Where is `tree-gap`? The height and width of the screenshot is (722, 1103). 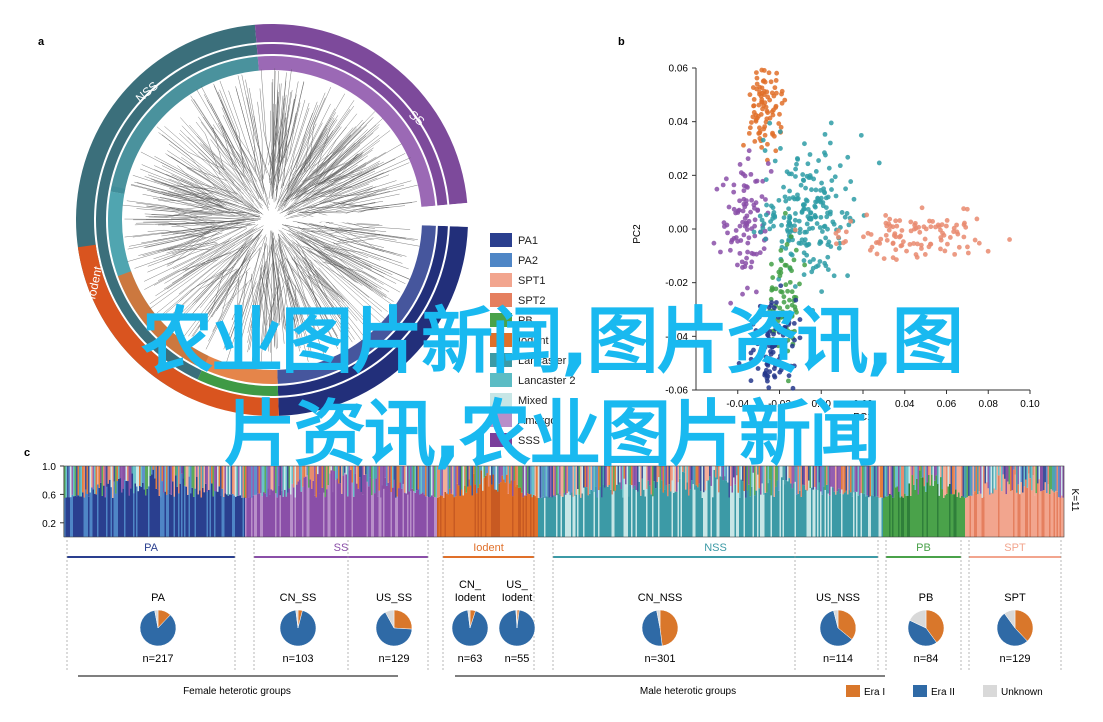
tree-gap is located at coordinates (372, 214).